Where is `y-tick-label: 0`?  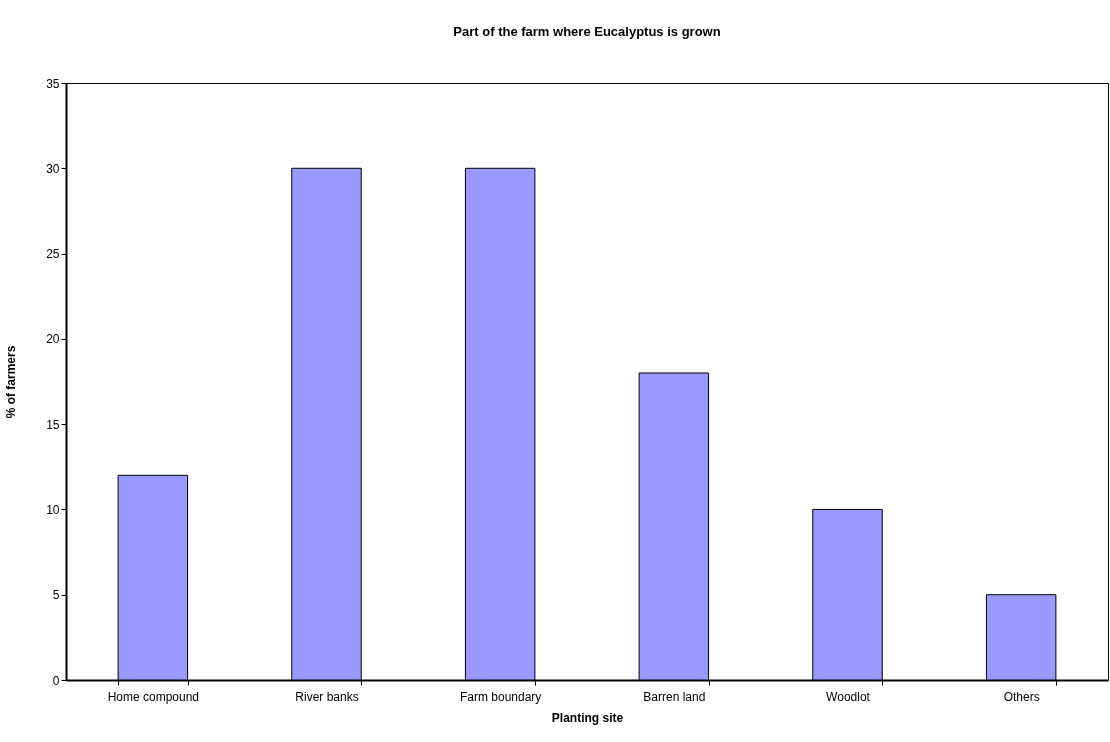 y-tick-label: 0 is located at coordinates (56, 680).